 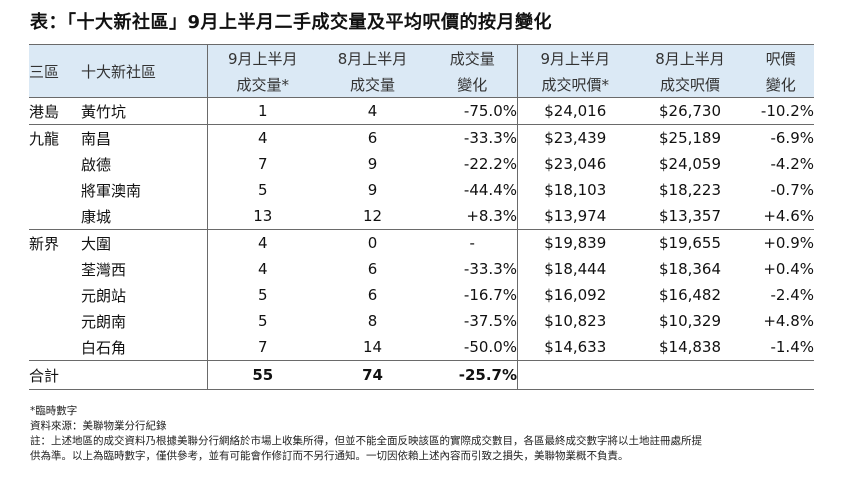 What do you see at coordinates (690, 347) in the screenshot?
I see `aug-price-cell: $14,838` at bounding box center [690, 347].